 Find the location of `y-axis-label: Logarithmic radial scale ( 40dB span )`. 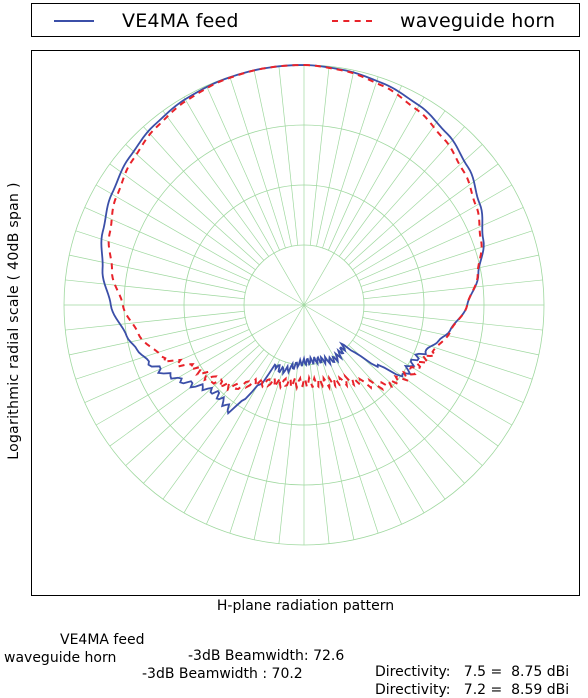

y-axis-label: Logarithmic radial scale ( 40dB span ) is located at coordinates (14, 321).